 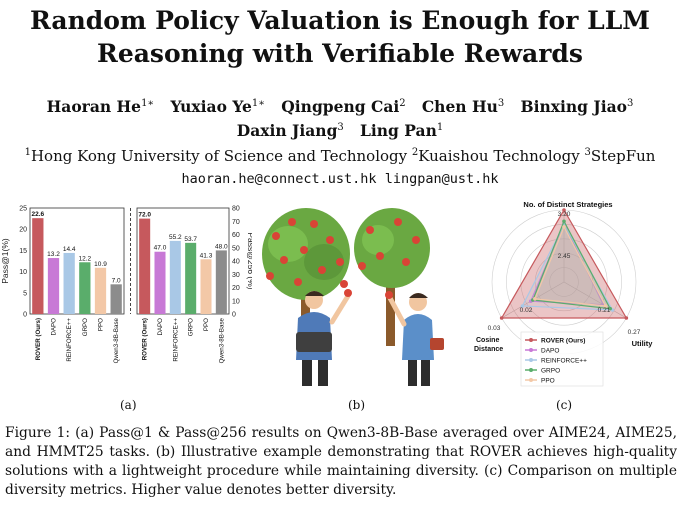 I want to click on legend-box, so click(x=562, y=359).